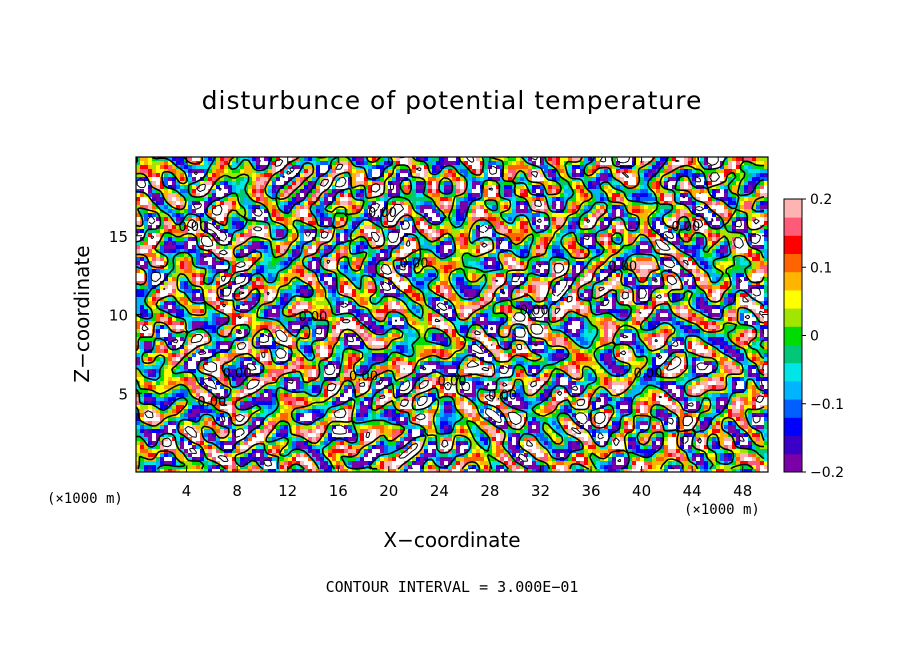 The width and height of the screenshot is (904, 654). I want to click on colorbar-tick-label: 0, so click(814, 337).